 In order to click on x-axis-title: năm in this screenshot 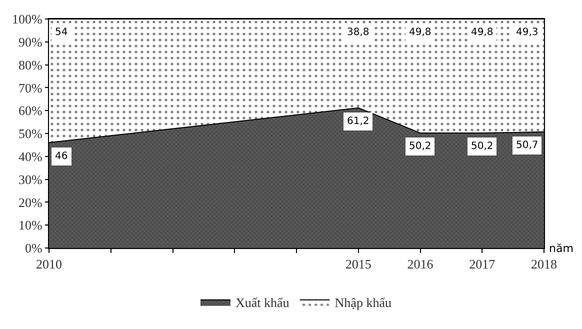, I will do `click(561, 248)`.